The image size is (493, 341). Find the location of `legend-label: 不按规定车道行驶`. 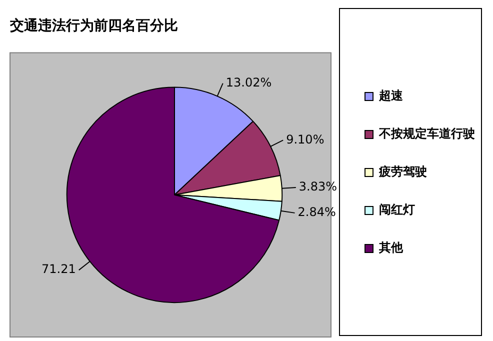

legend-label: 不按规定车道行驶 is located at coordinates (426, 133).